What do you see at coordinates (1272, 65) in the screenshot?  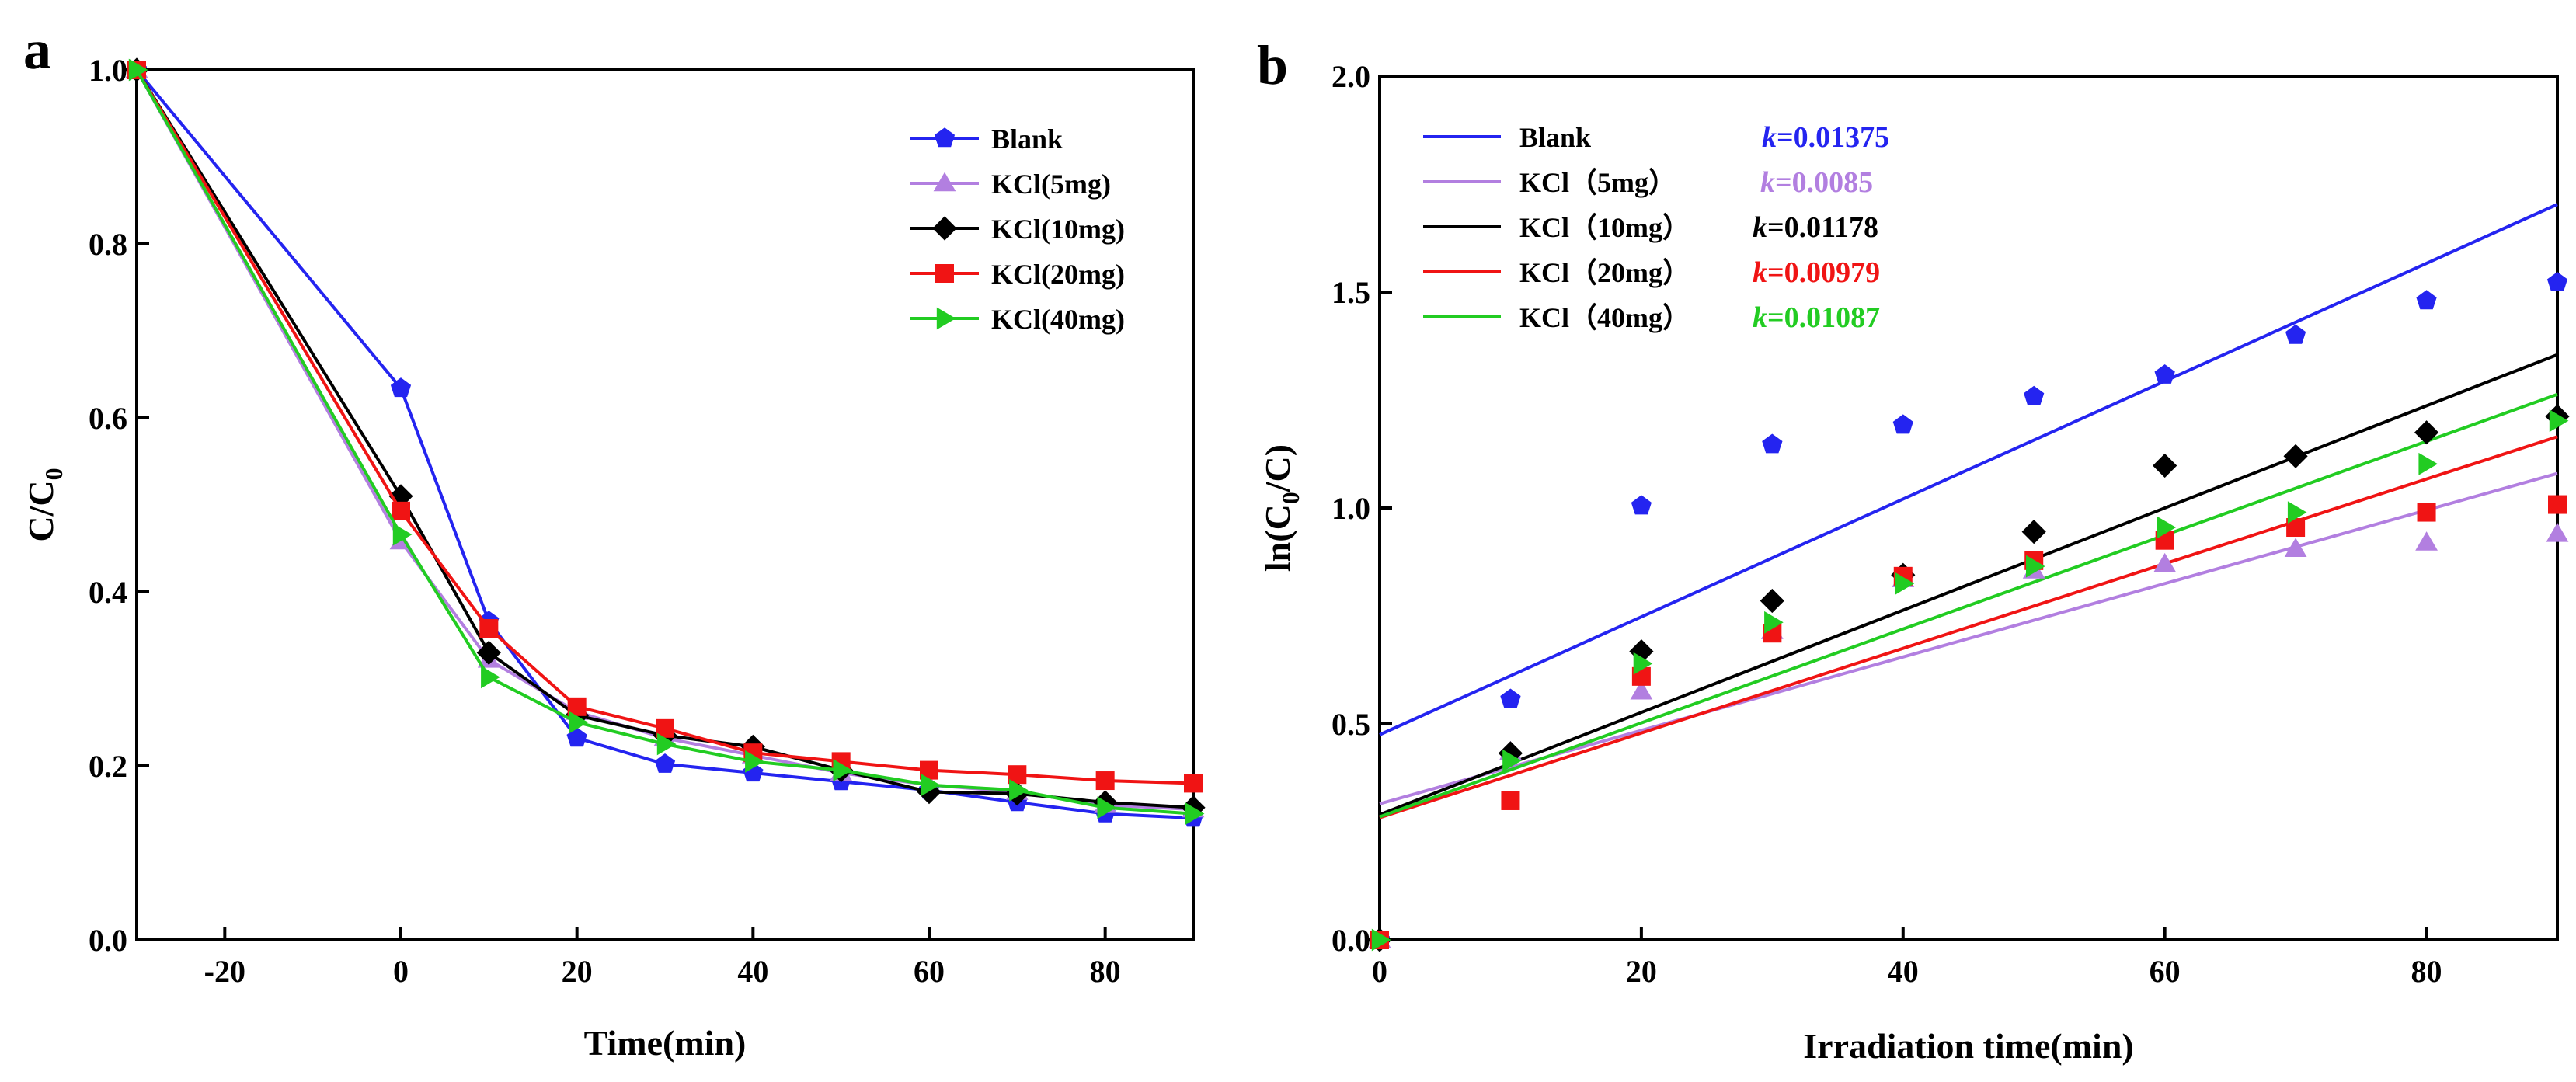 I see `panel-b-label: b` at bounding box center [1272, 65].